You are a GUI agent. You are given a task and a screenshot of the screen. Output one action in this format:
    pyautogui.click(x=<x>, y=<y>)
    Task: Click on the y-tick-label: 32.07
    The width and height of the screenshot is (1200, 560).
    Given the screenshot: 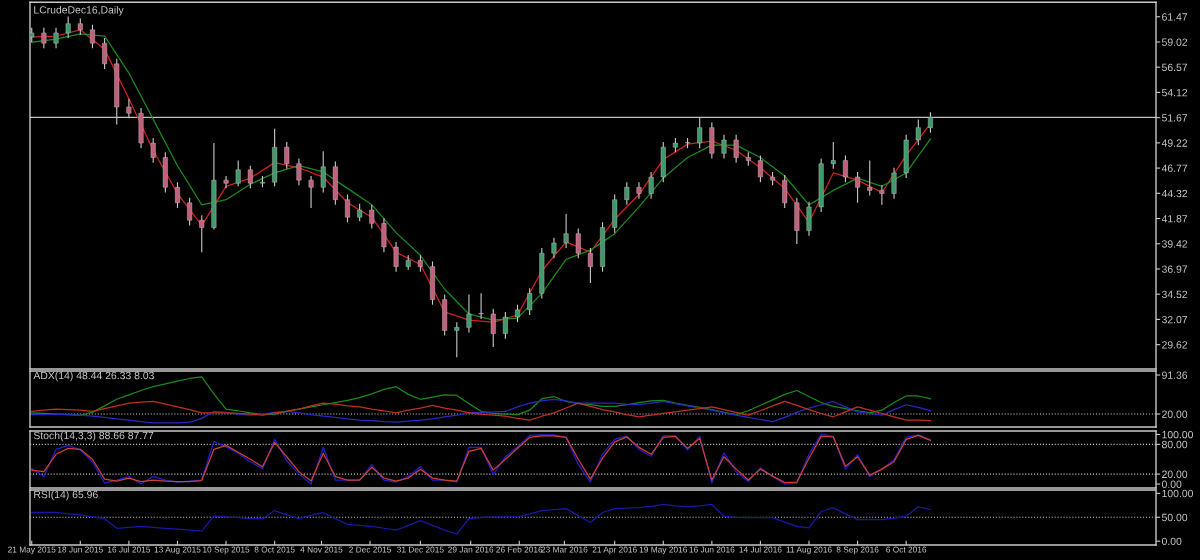 What is the action you would take?
    pyautogui.click(x=1174, y=319)
    